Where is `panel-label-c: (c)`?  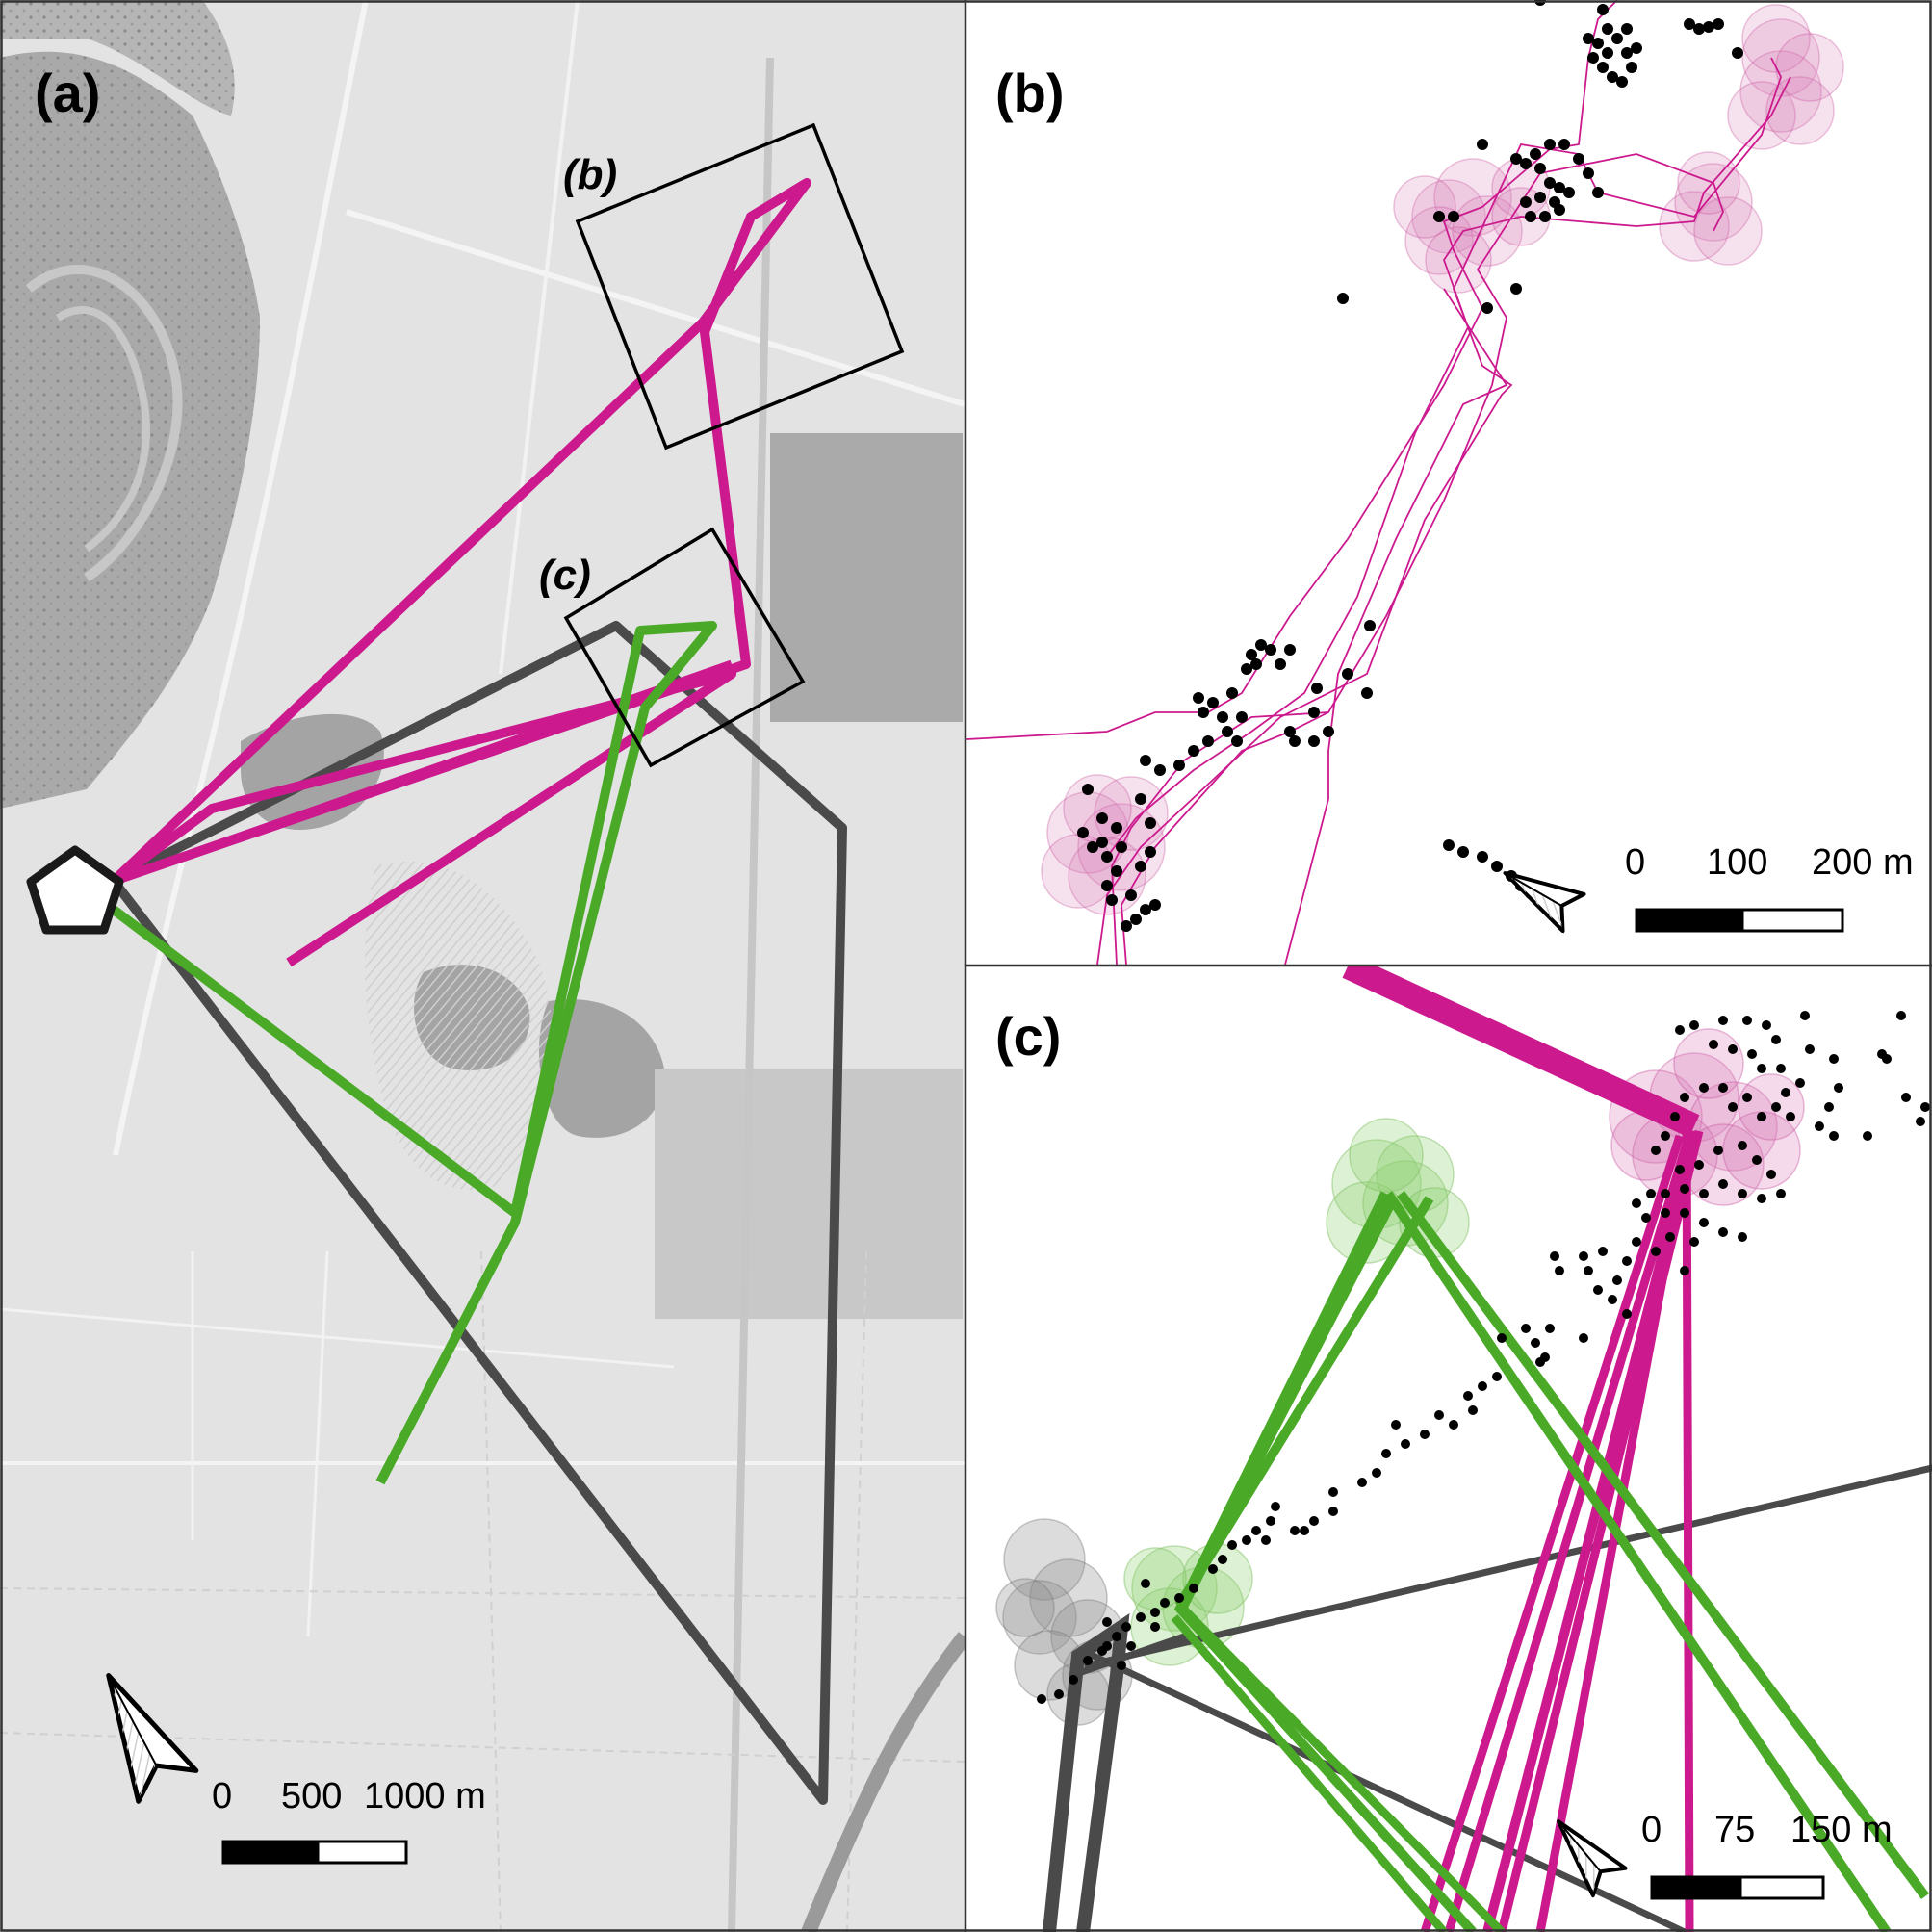 panel-label-c: (c) is located at coordinates (1028, 1036).